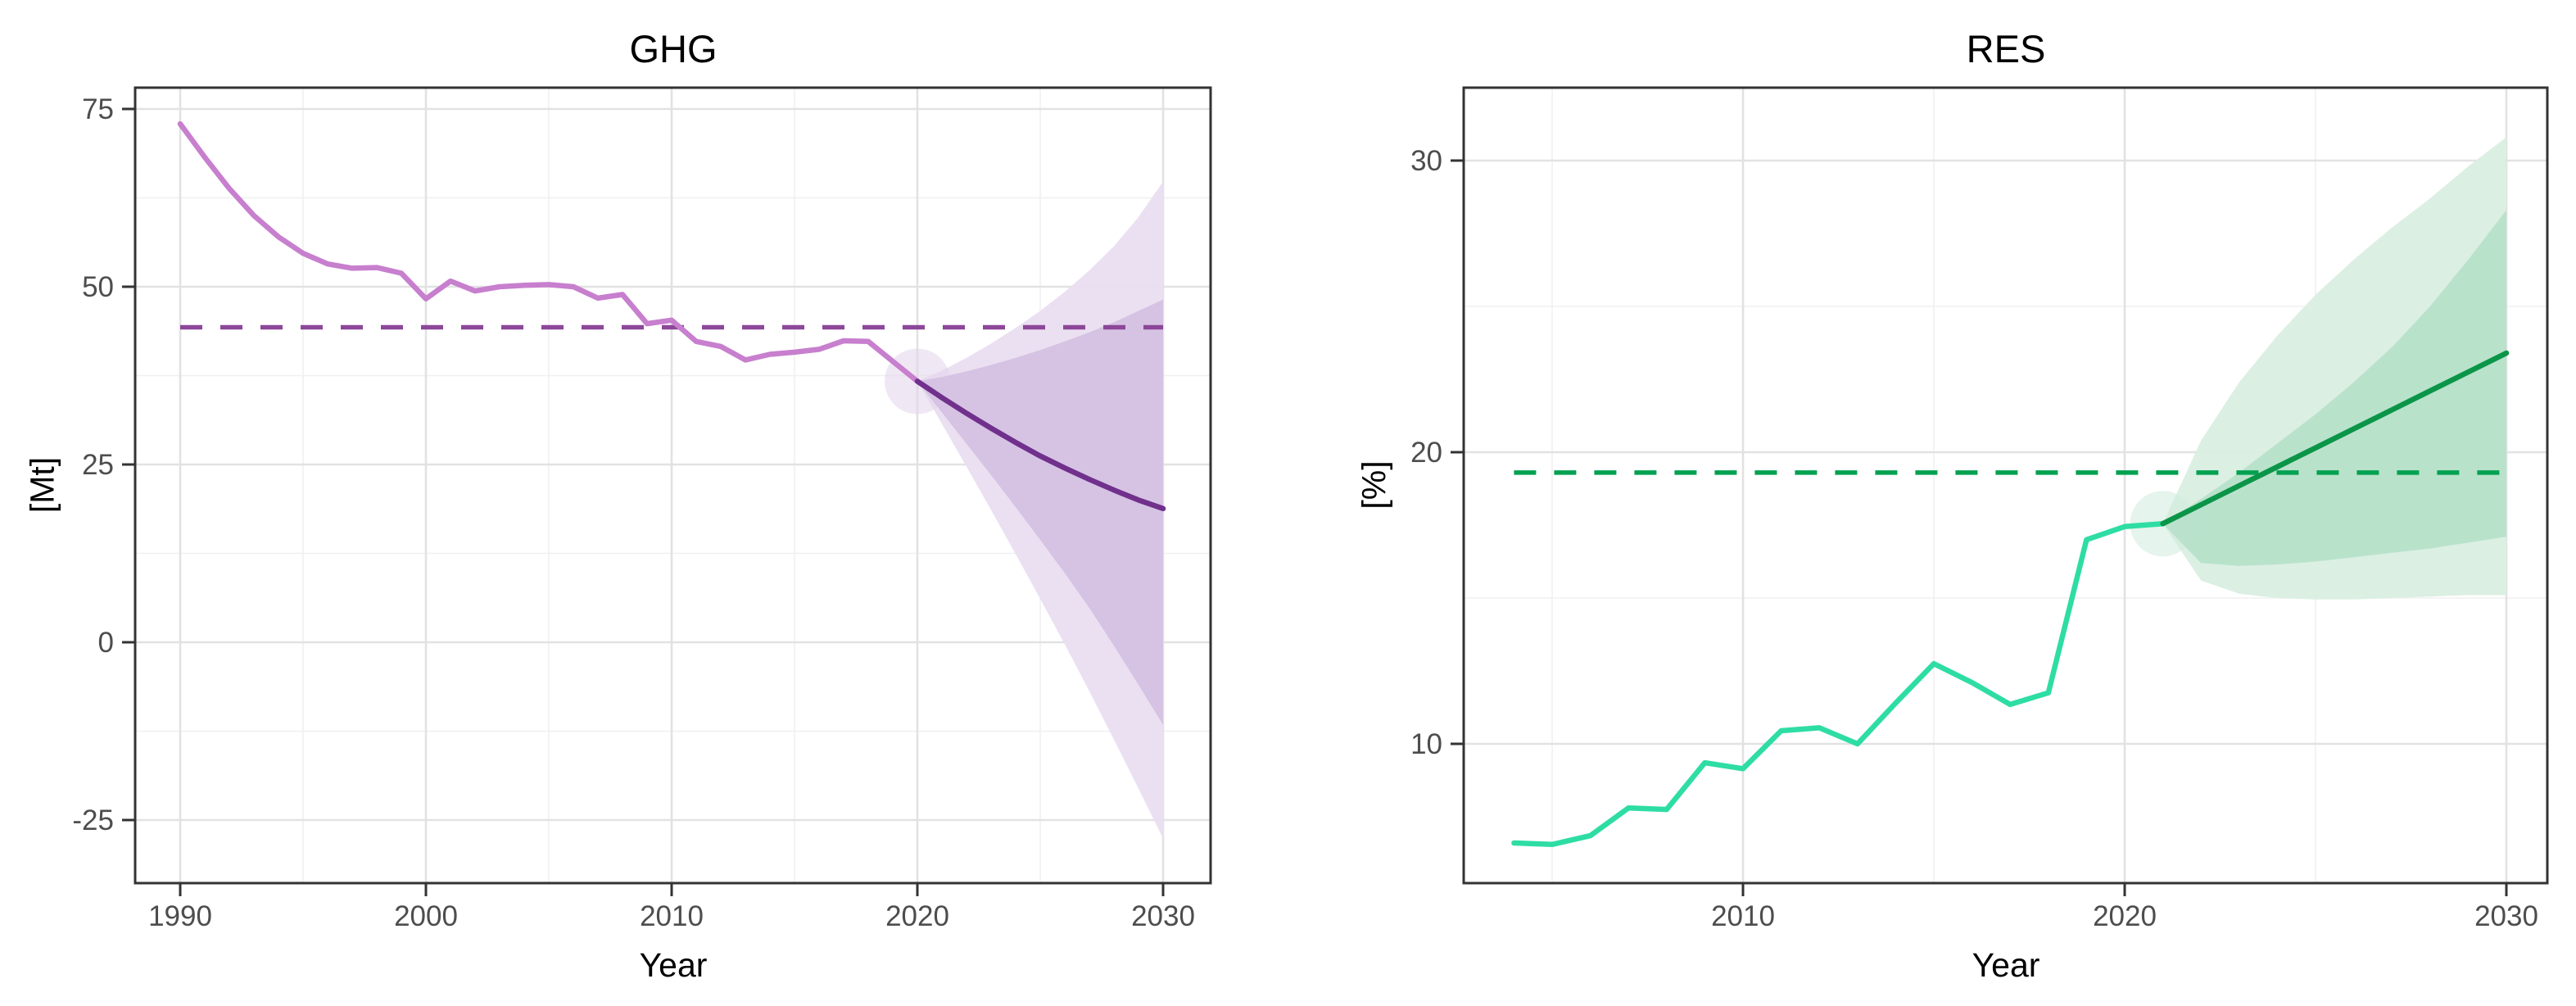  I want to click on ghg-y-tick-label: 50, so click(98, 287).